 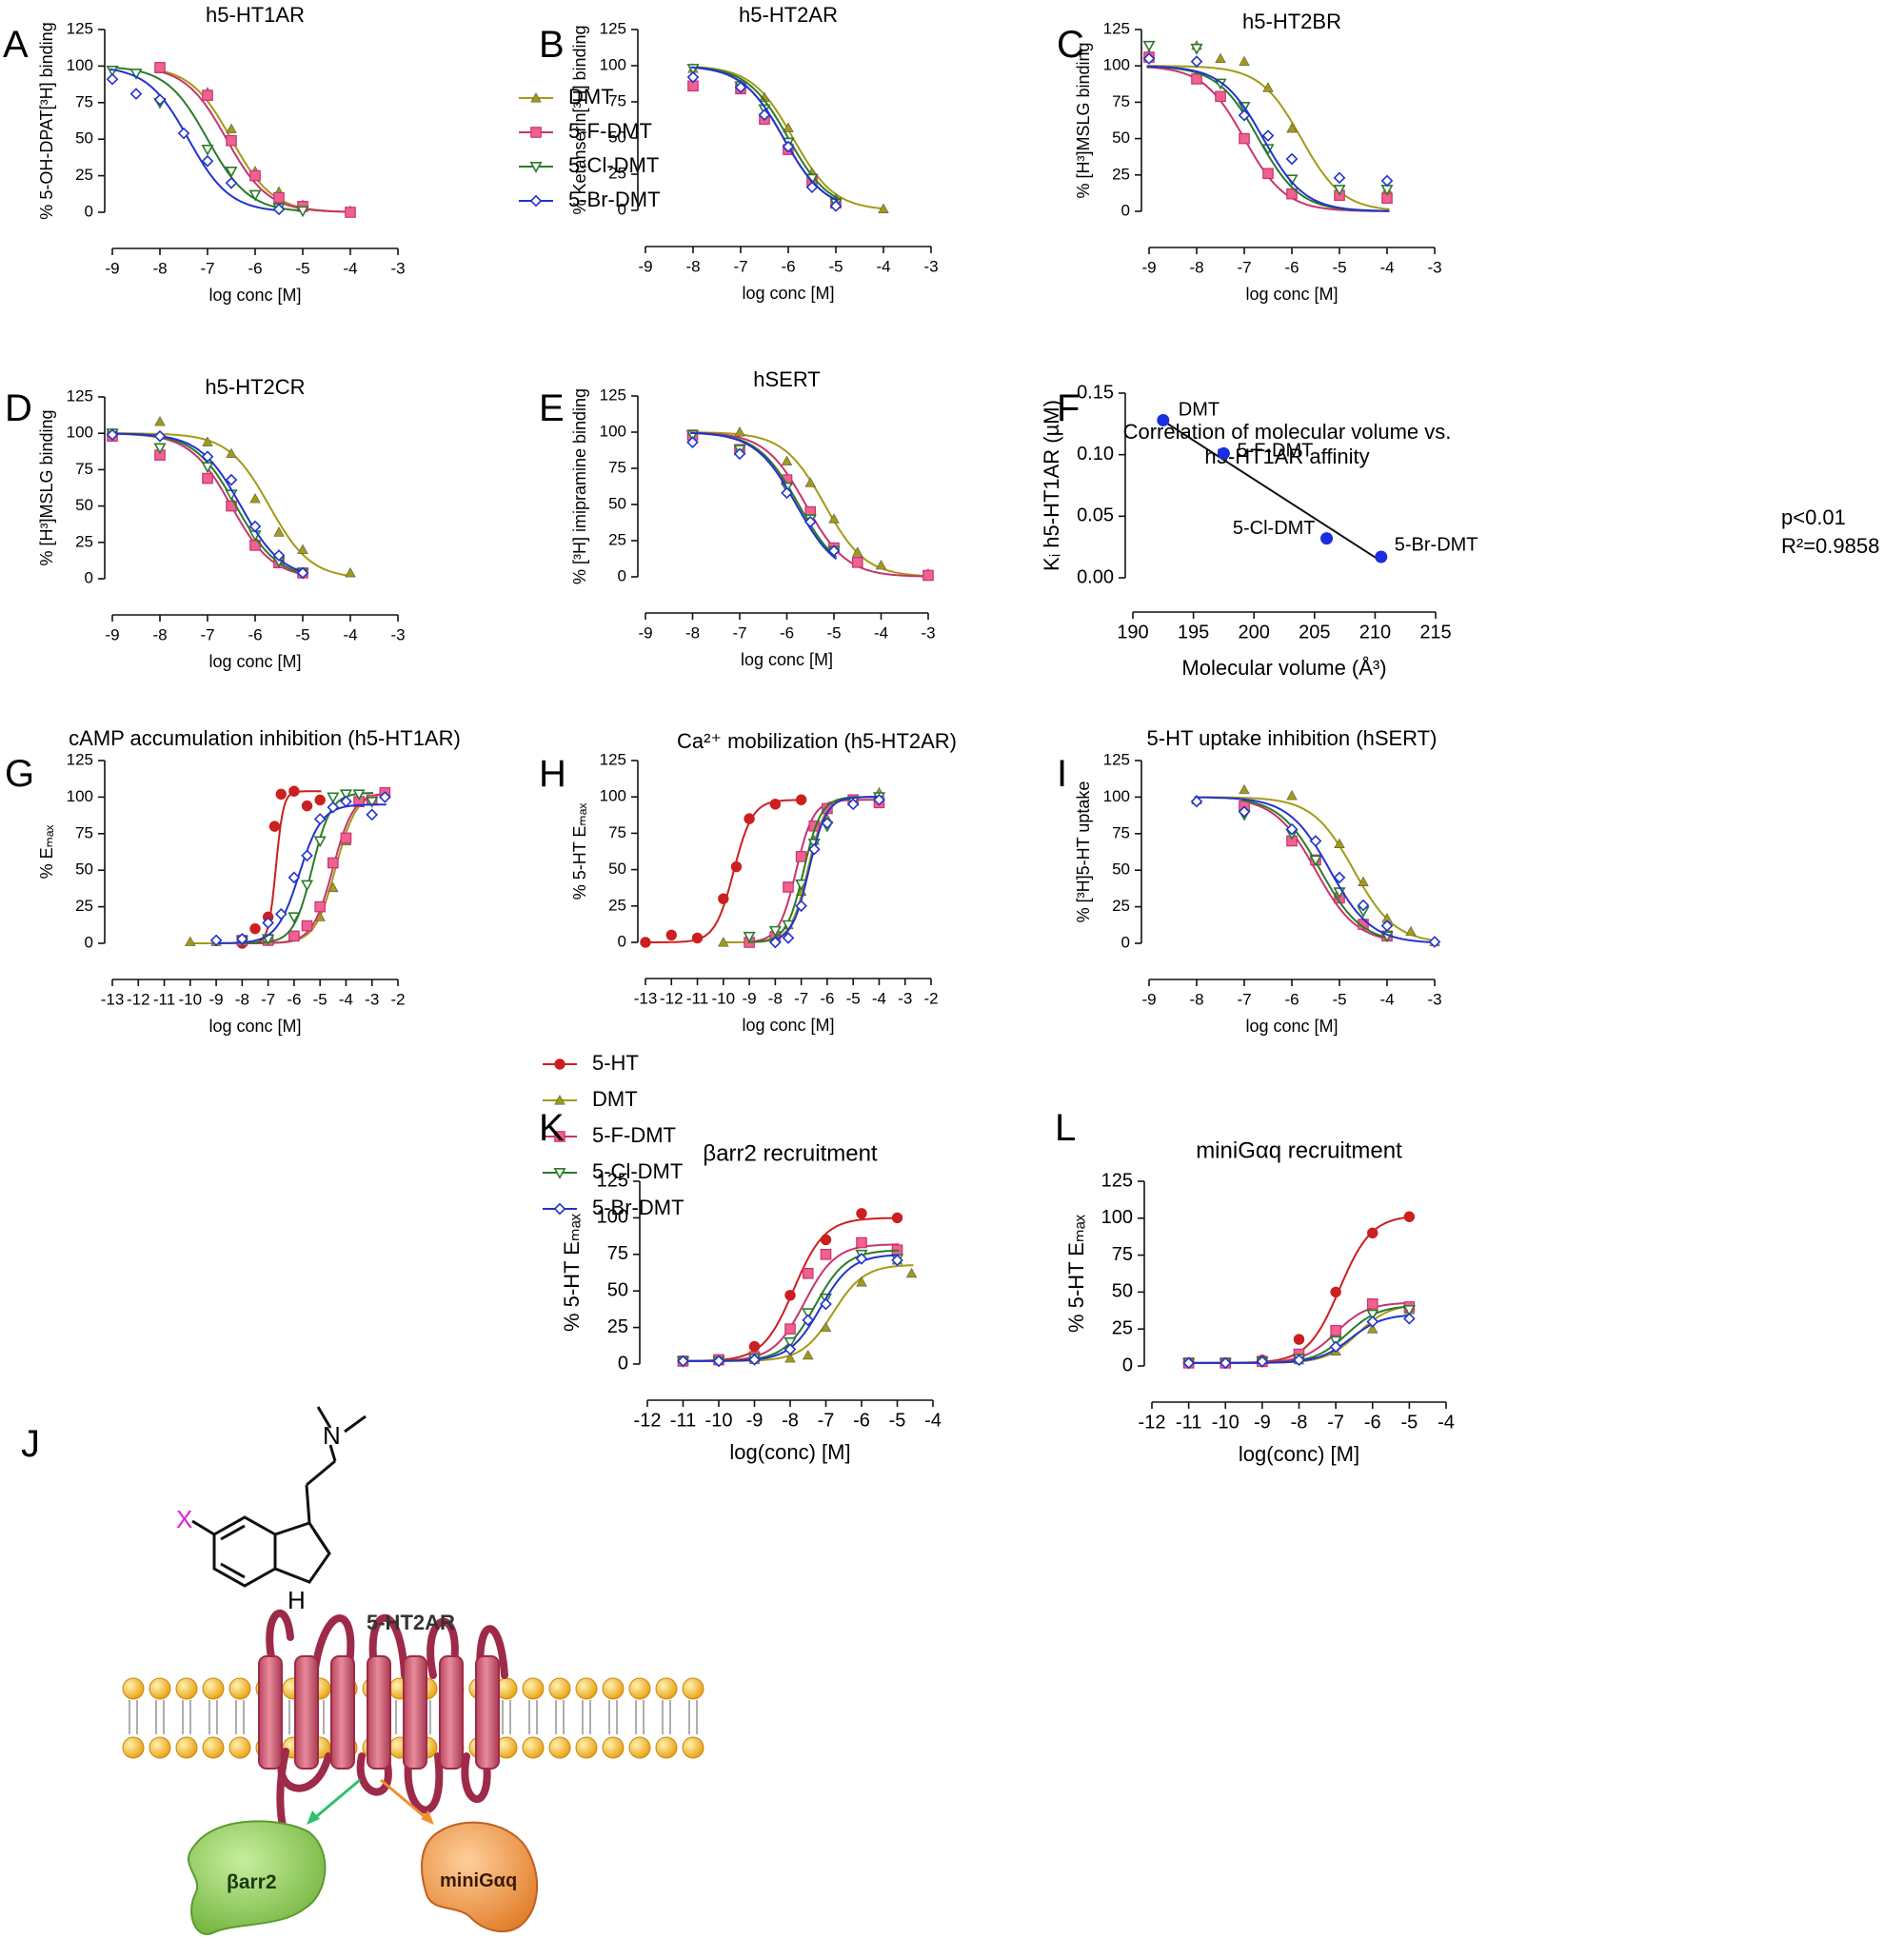 What do you see at coordinates (692, 632) in the screenshot?
I see `x-tick-label: -8` at bounding box center [692, 632].